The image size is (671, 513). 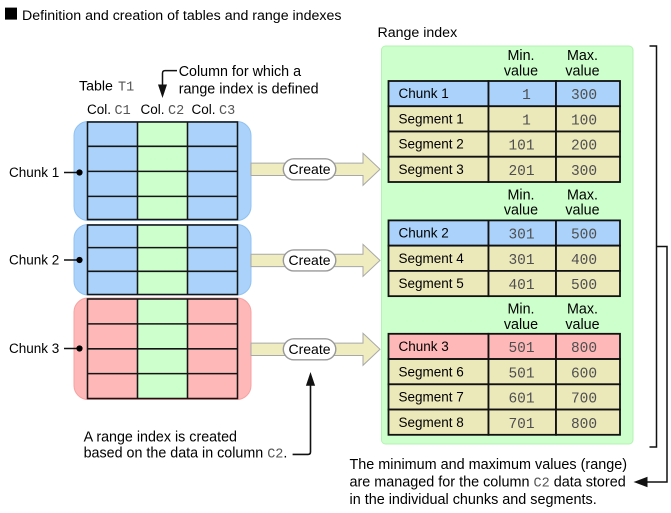 I want to click on svg-text: 201, so click(x=521, y=172).